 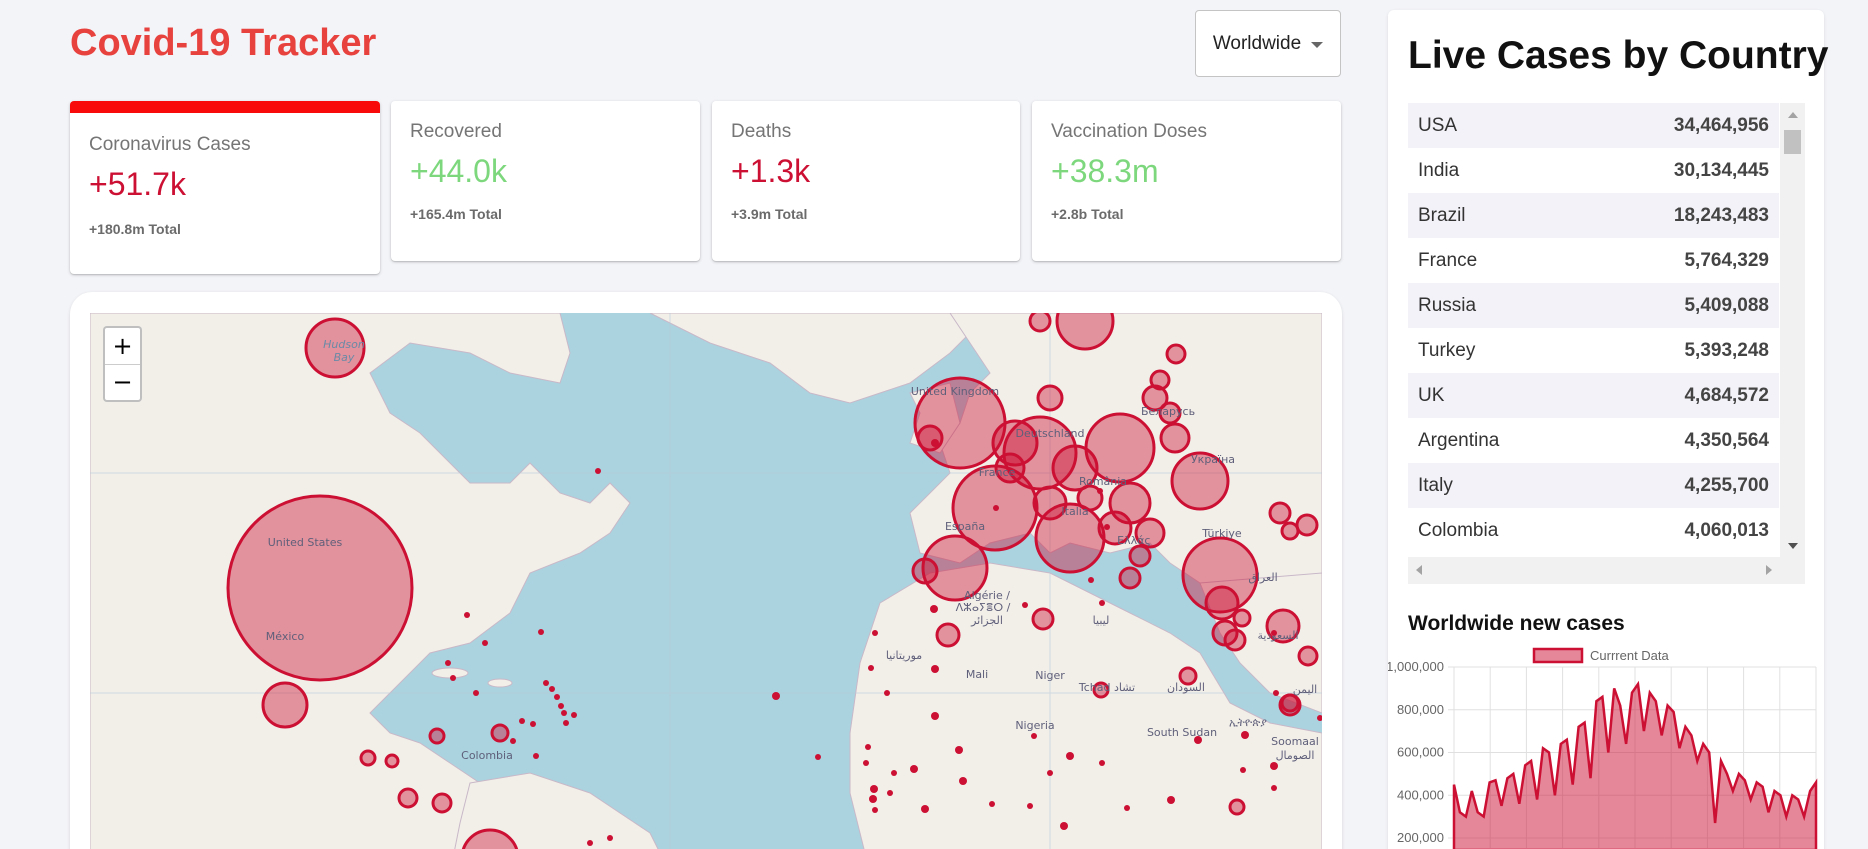 What do you see at coordinates (1516, 623) in the screenshot?
I see `chart-title: Worldwide new cases` at bounding box center [1516, 623].